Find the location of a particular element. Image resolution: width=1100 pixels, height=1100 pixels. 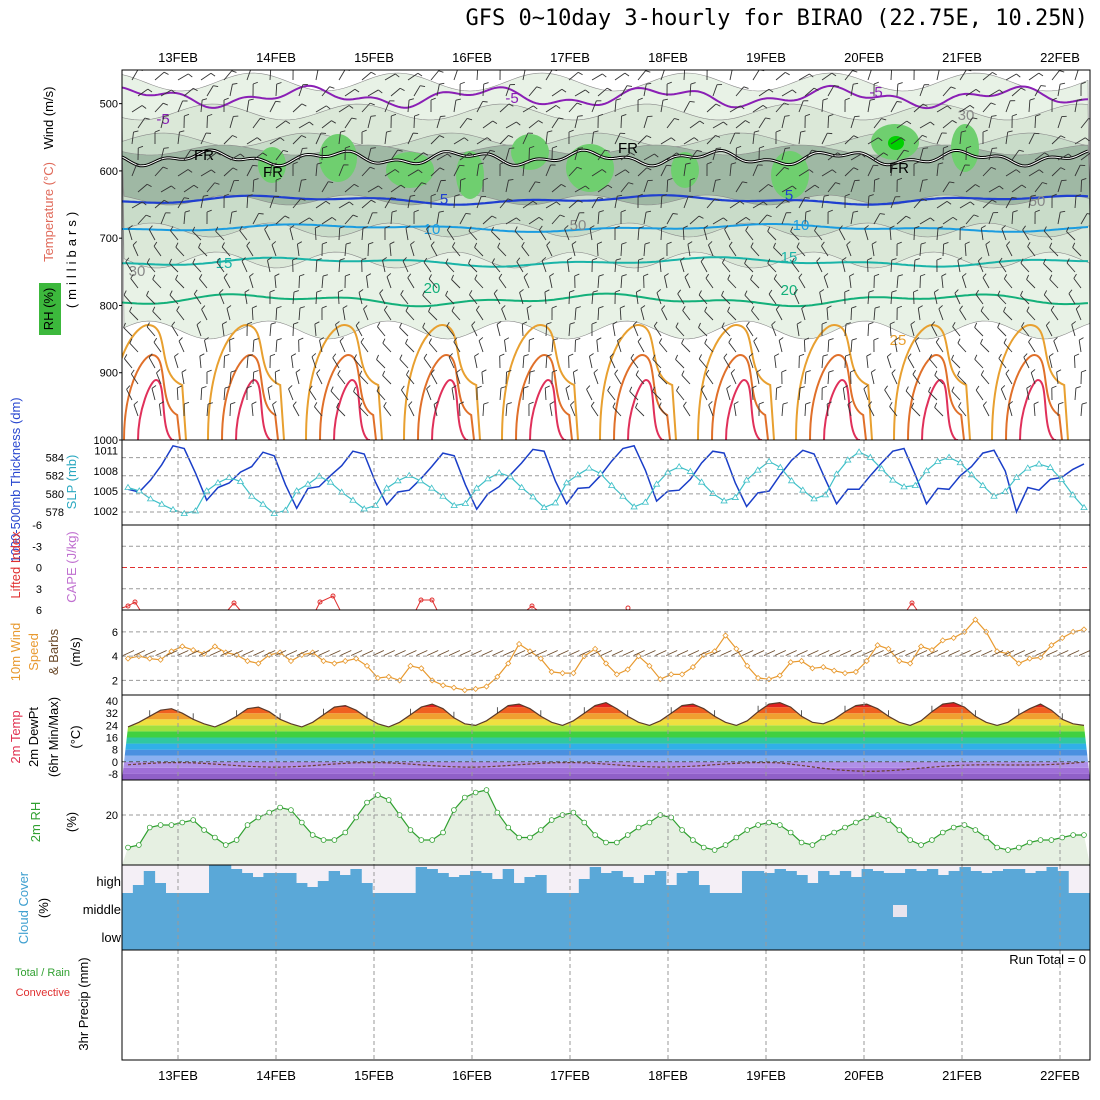

date-label-bottom: 22FEB is located at coordinates (1060, 1075).